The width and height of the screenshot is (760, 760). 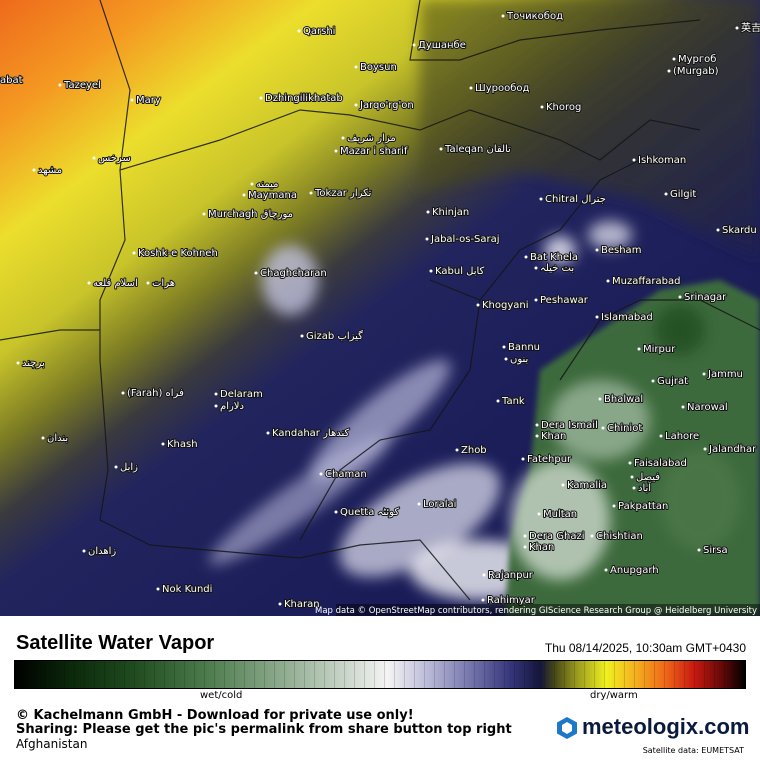 I want to click on place-label: Tazeyel, so click(x=82, y=85).